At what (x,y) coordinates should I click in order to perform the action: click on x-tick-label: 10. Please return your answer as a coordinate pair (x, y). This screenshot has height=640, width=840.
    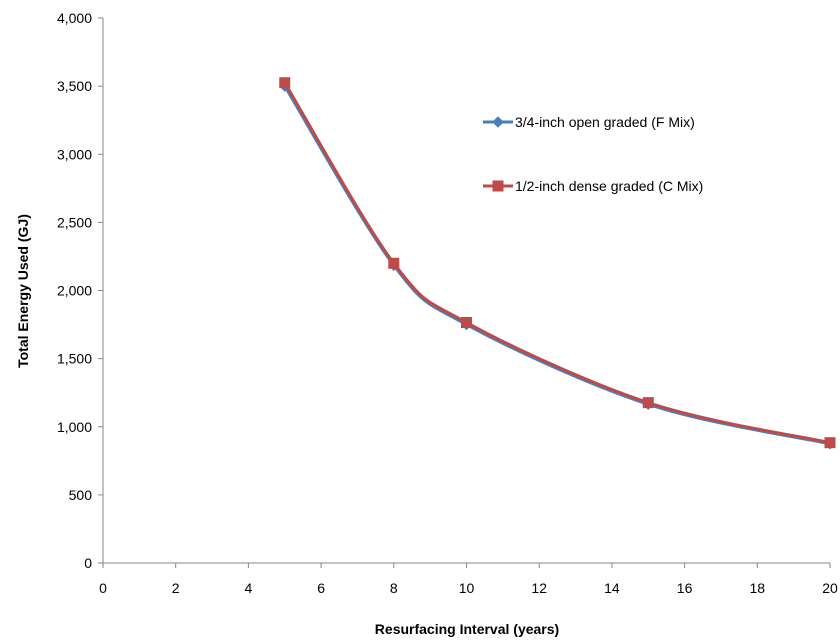
    Looking at the image, I should click on (467, 588).